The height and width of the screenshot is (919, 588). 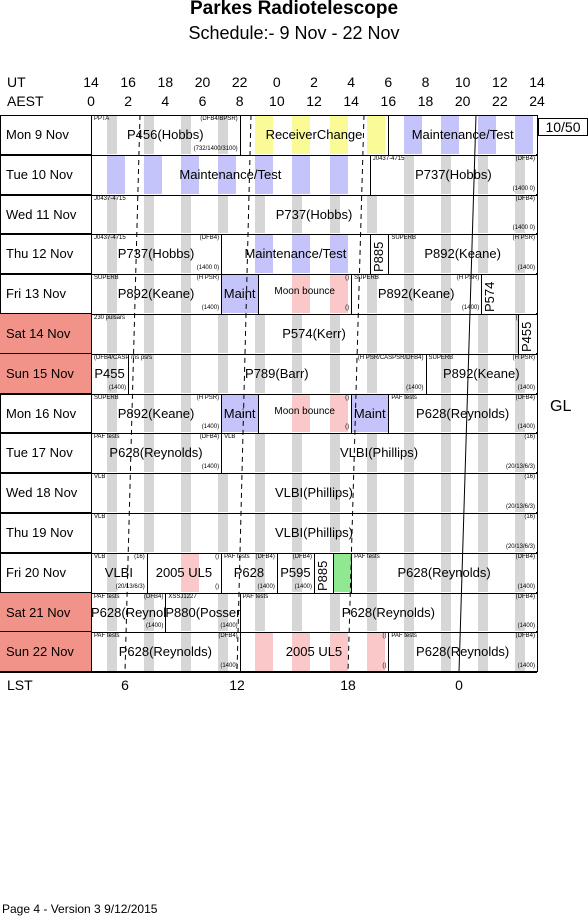 What do you see at coordinates (182, 596) in the screenshot?
I see `block-target: XSSJ1227` at bounding box center [182, 596].